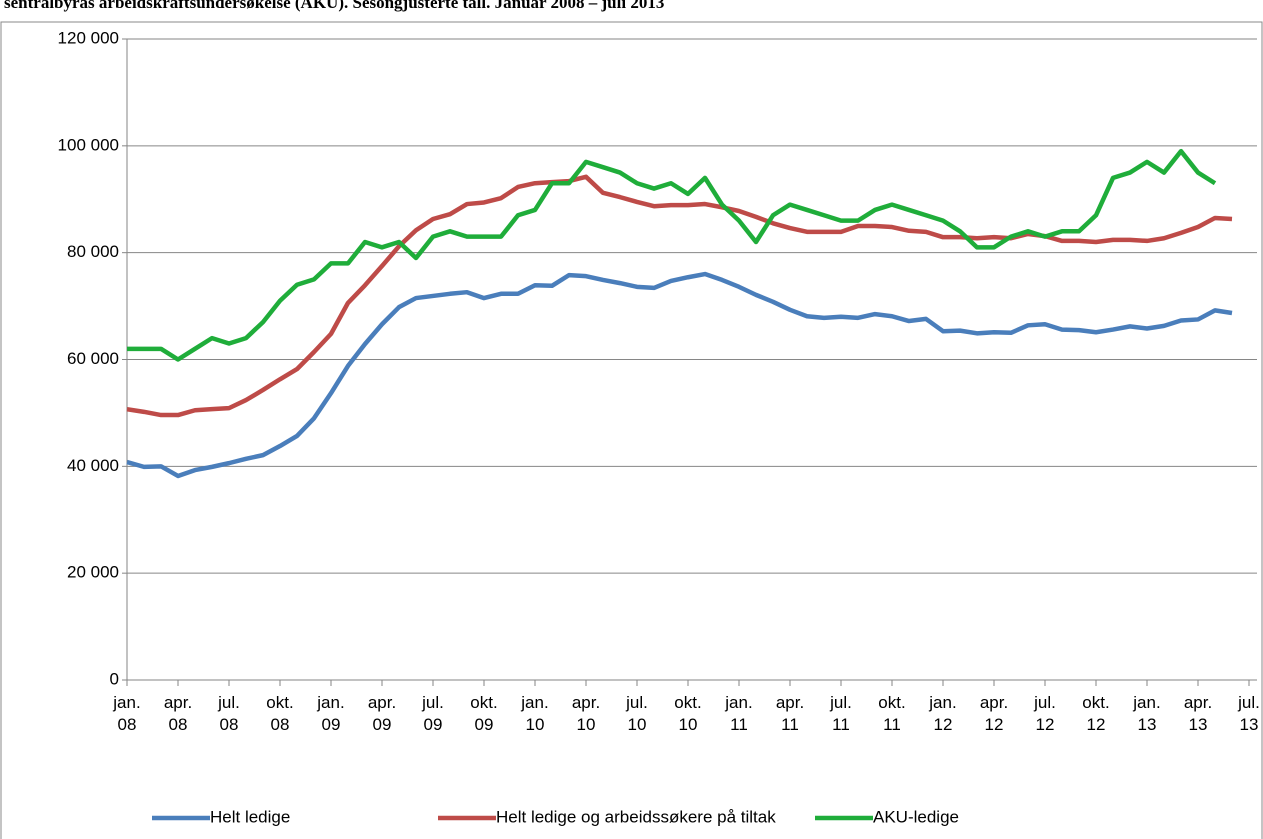  What do you see at coordinates (93, 251) in the screenshot?
I see `y-tick-label: 80 000` at bounding box center [93, 251].